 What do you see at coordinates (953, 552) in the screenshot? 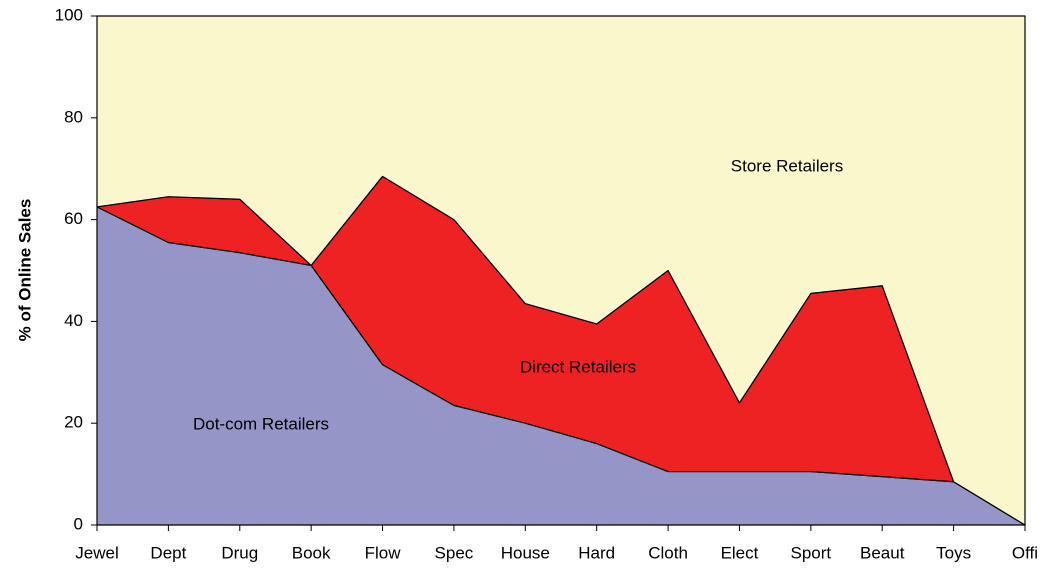
I see `x-tick-label: Toys` at bounding box center [953, 552].